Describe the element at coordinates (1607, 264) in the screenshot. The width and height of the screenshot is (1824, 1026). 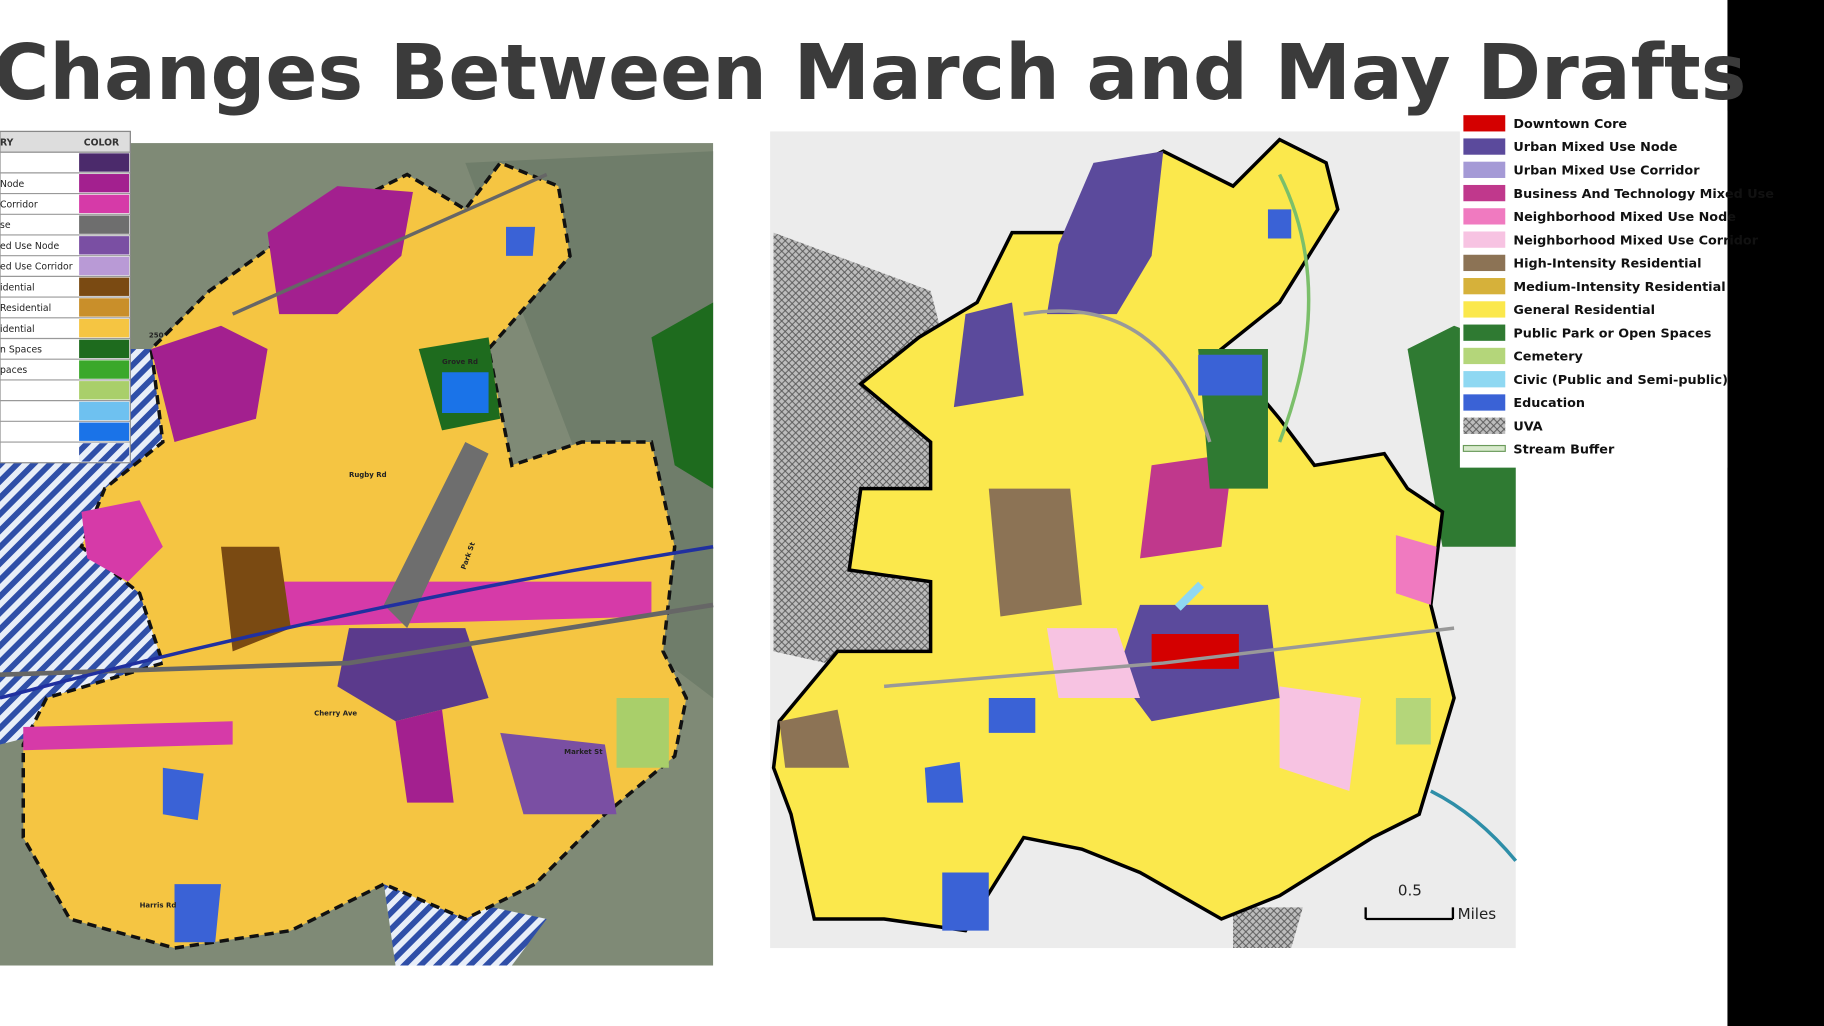
I see `legend-label: High-Intensity Residential` at that location.